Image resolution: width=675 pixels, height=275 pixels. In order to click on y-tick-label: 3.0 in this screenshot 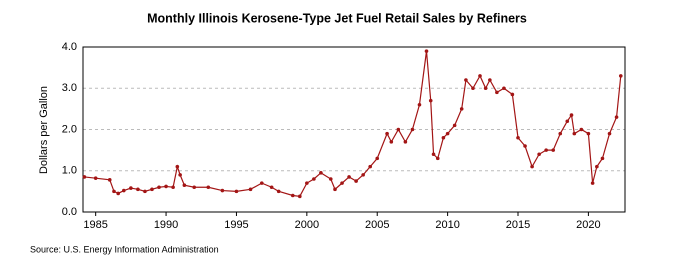, I will do `click(69, 88)`.